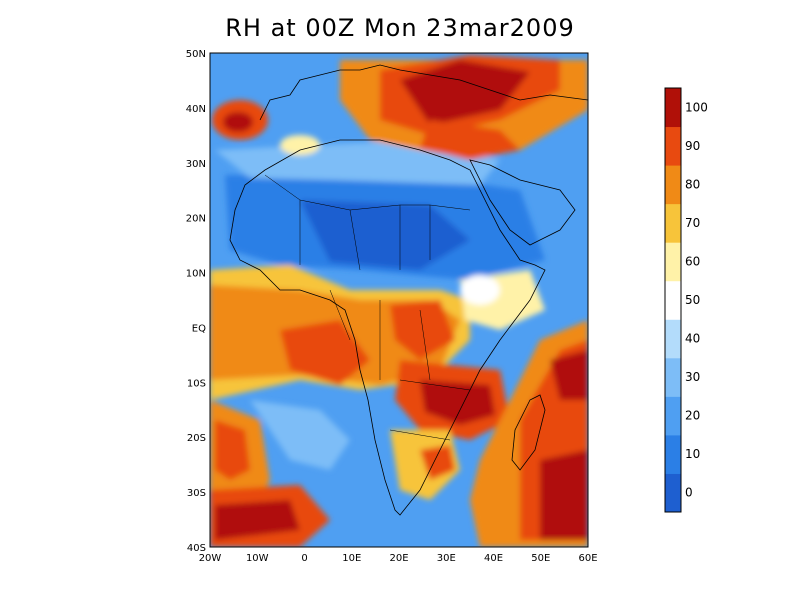 This screenshot has height=600, width=800. What do you see at coordinates (199, 328) in the screenshot?
I see `y-tick-label: EQ` at bounding box center [199, 328].